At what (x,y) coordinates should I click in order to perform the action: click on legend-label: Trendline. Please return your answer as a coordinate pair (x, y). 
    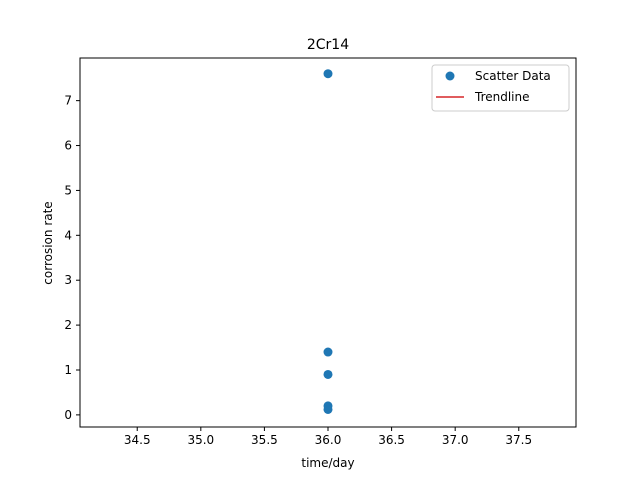
    Looking at the image, I should click on (502, 97).